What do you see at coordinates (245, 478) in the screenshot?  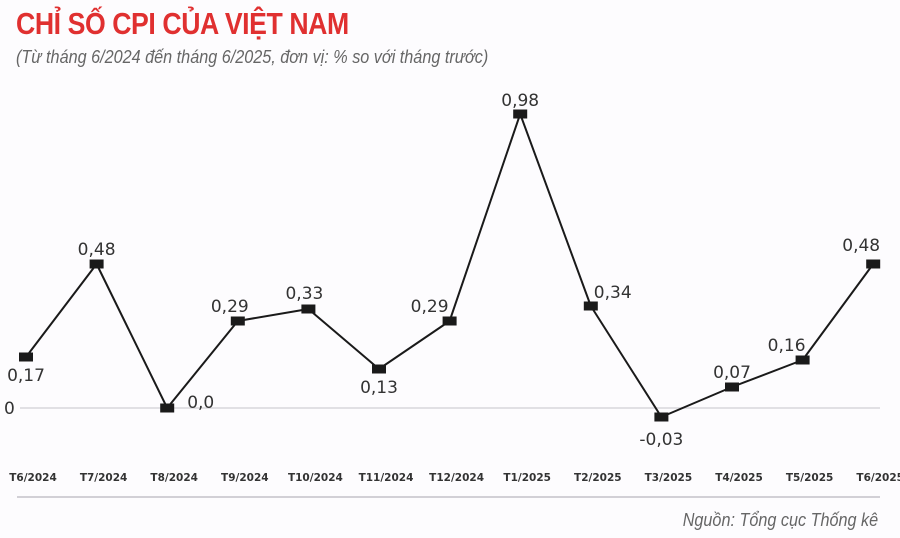 I see `x-tick-label: T9/2024` at bounding box center [245, 478].